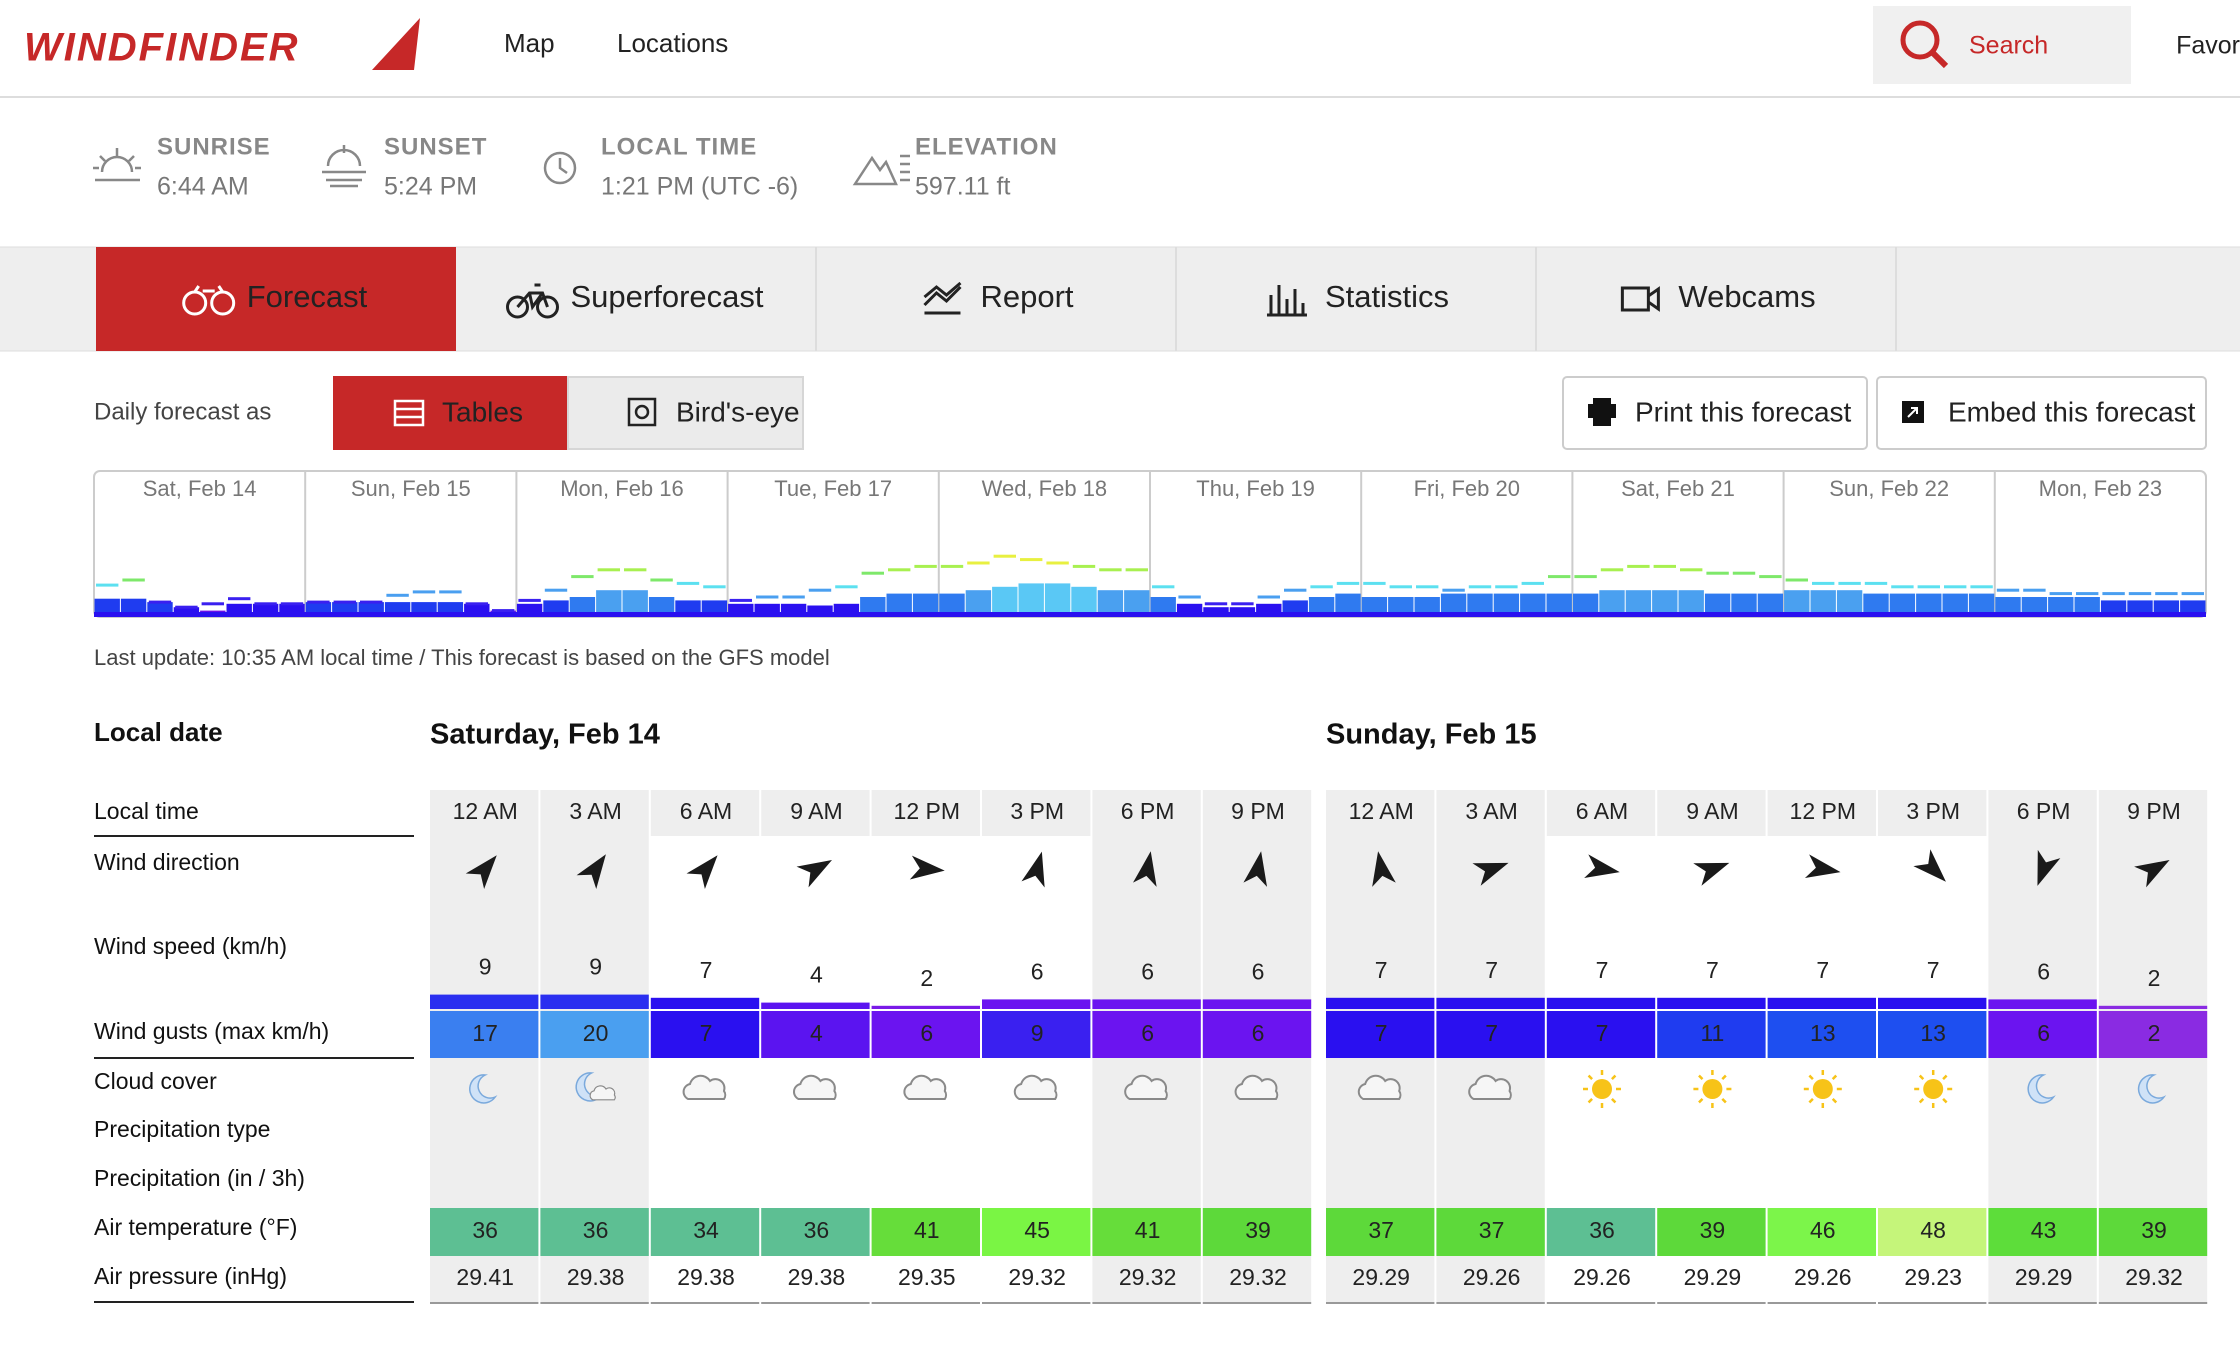  I want to click on overview-day: Mon, Feb 23, so click(2101, 488).